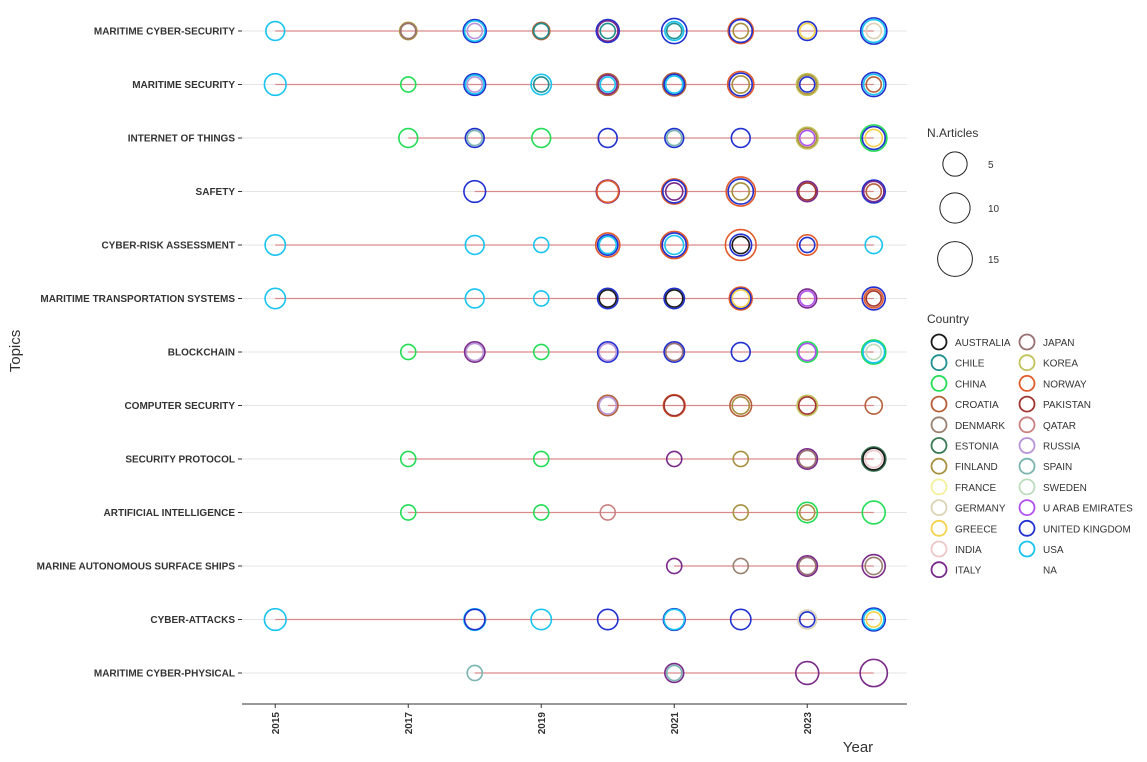  Describe the element at coordinates (1059, 426) in the screenshot. I see `country-legend-label: QATAR` at that location.